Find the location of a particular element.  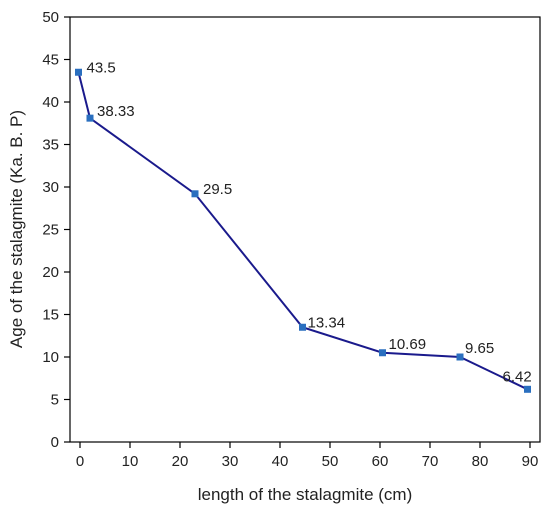

y-tick-label: 25 is located at coordinates (50, 230).